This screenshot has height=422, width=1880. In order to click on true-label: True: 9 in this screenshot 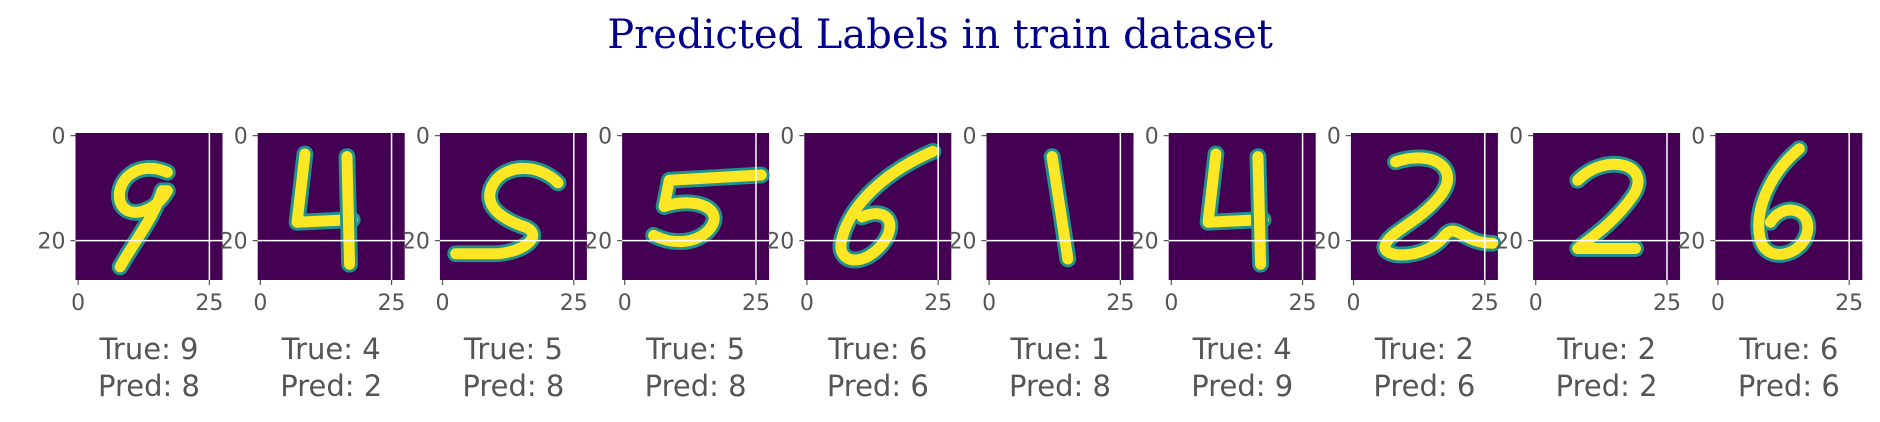, I will do `click(148, 349)`.